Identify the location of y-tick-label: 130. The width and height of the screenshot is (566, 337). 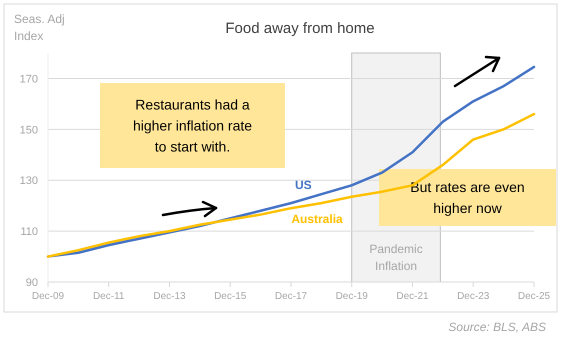
(29, 181).